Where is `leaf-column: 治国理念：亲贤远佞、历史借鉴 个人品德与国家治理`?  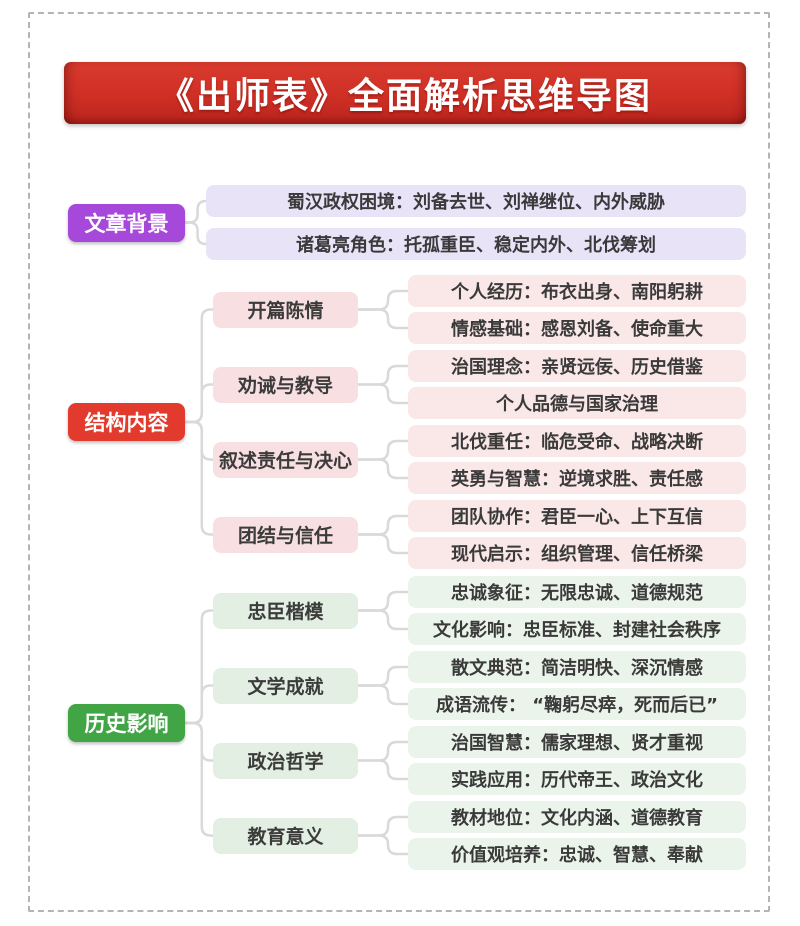
leaf-column: 治国理念：亲贤远佞、历史借鉴 个人品德与国家治理 is located at coordinates (577, 384).